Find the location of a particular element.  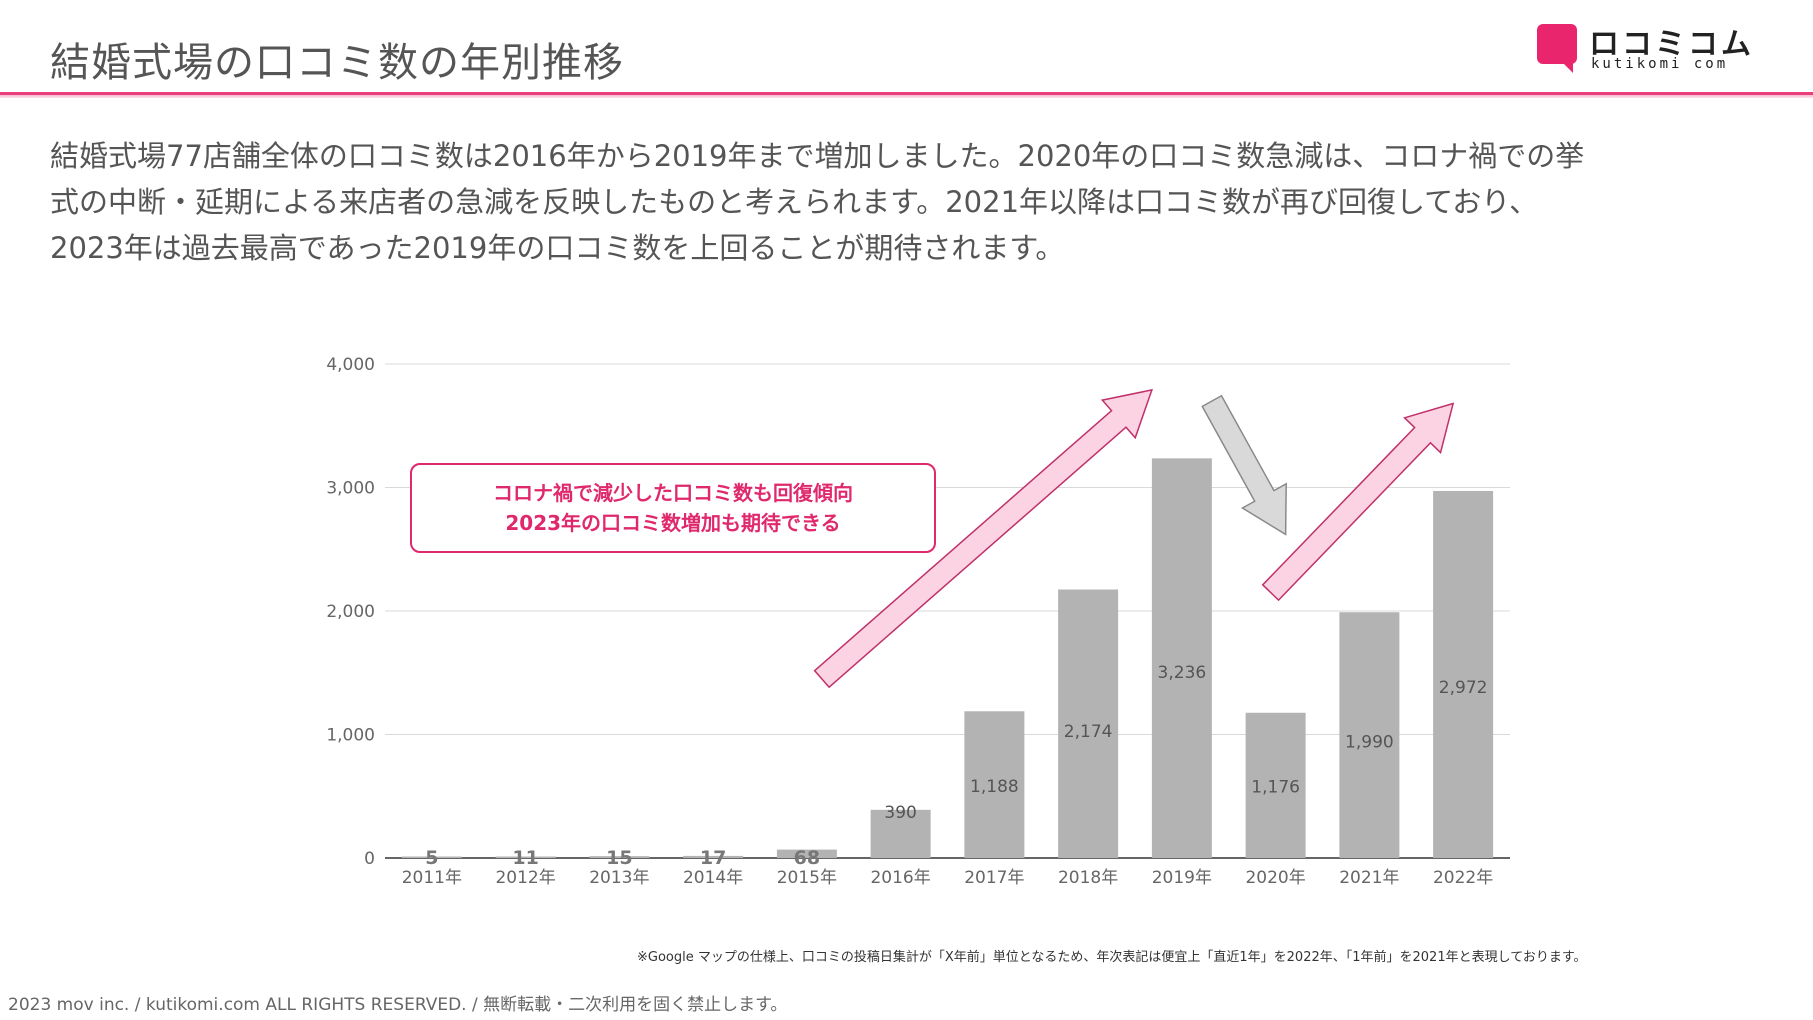

y-tick-label: 2,000 is located at coordinates (350, 612).